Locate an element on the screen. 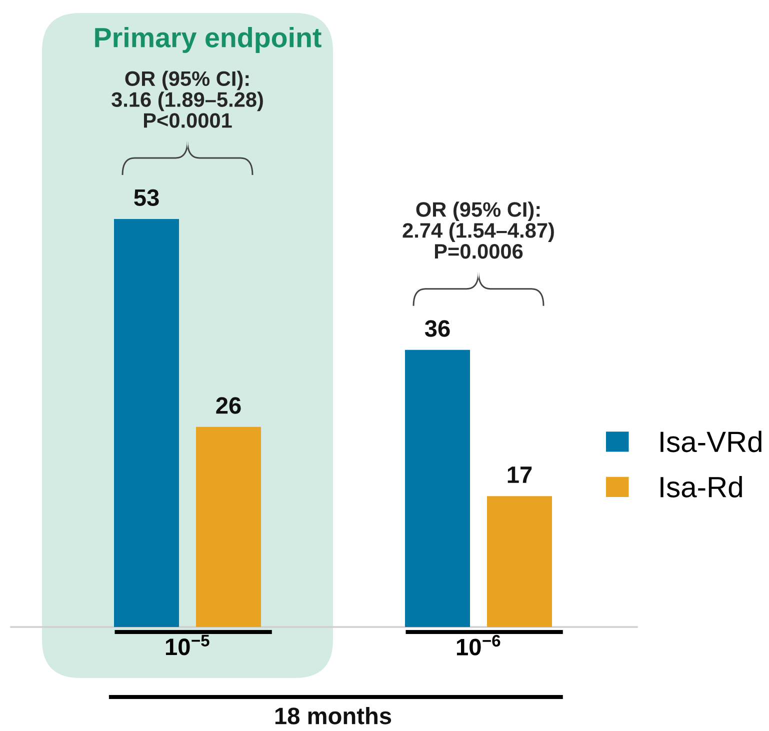 The width and height of the screenshot is (769, 731). data-label: 26 is located at coordinates (228, 405).